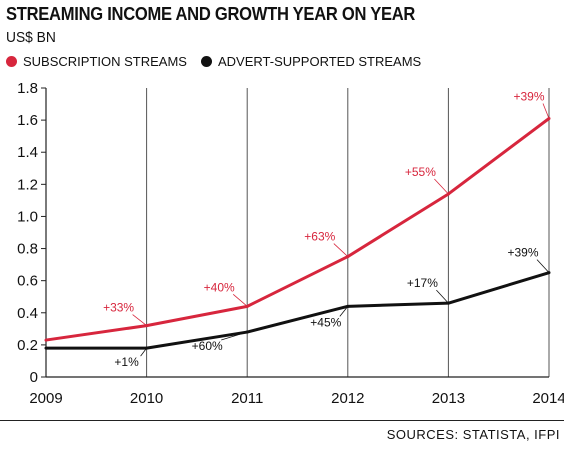 The image size is (564, 450). Describe the element at coordinates (211, 14) in the screenshot. I see `chart-title: STREAMING INCOME AND GROWTH YEAR ON YEAR` at that location.